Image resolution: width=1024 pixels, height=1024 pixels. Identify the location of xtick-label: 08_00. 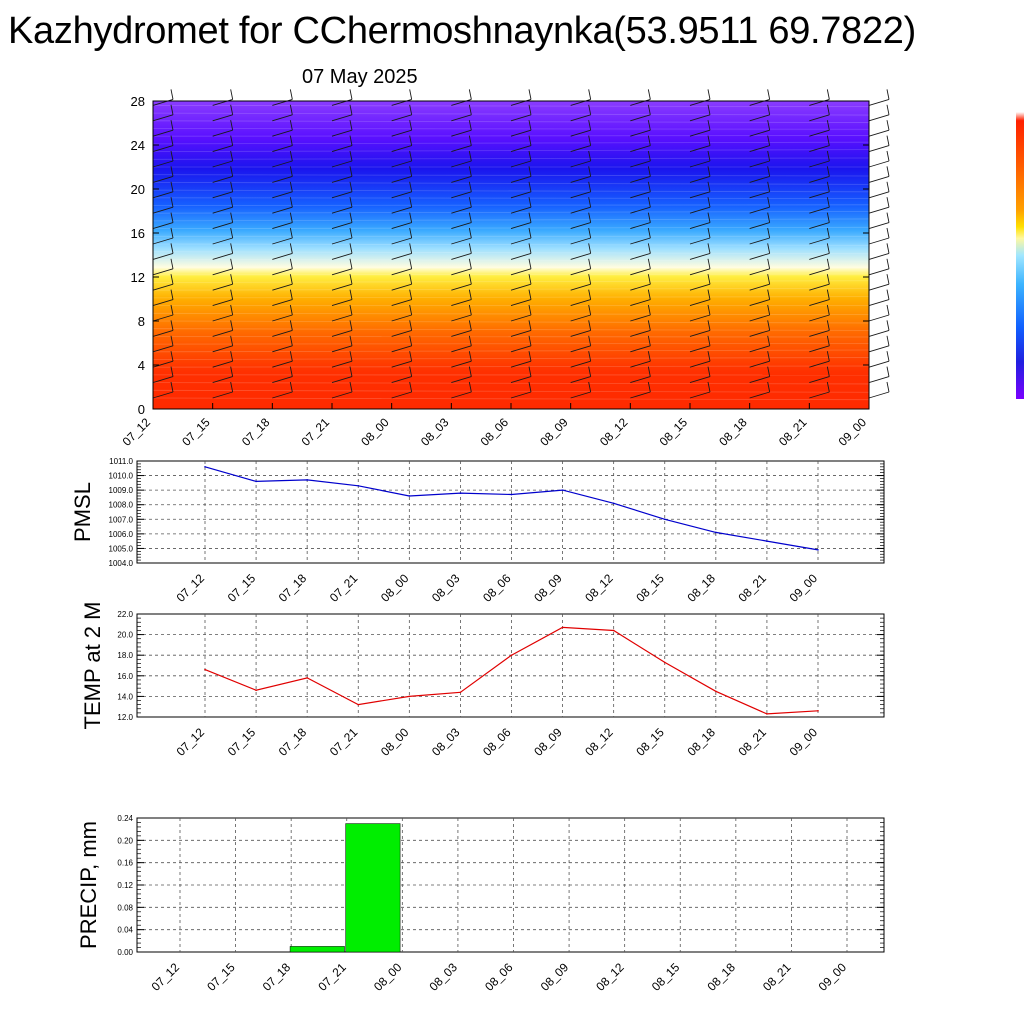
(395, 588).